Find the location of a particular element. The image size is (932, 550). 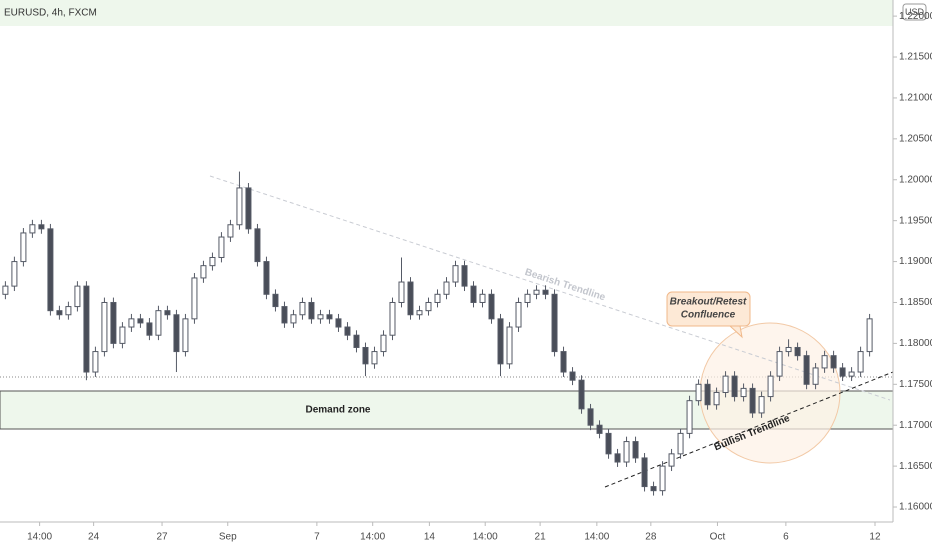

chart-title: EURUSD, 4h, FXCM is located at coordinates (50, 13).